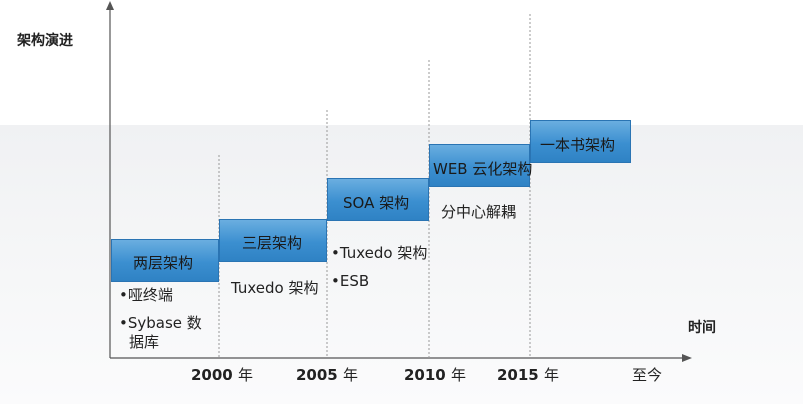 The image size is (803, 404). I want to click on end-label: 至今, so click(647, 375).